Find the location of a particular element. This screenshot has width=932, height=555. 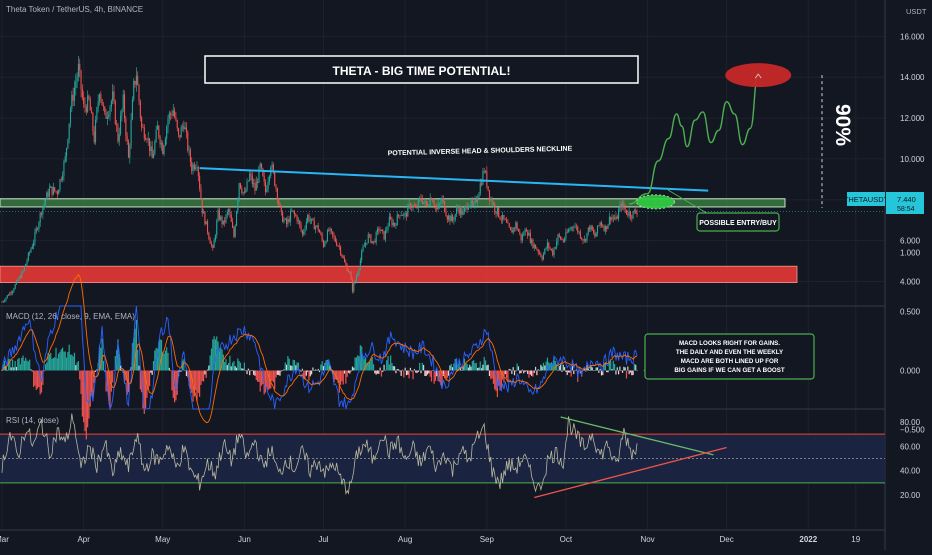

target-ellipse is located at coordinates (758, 75).